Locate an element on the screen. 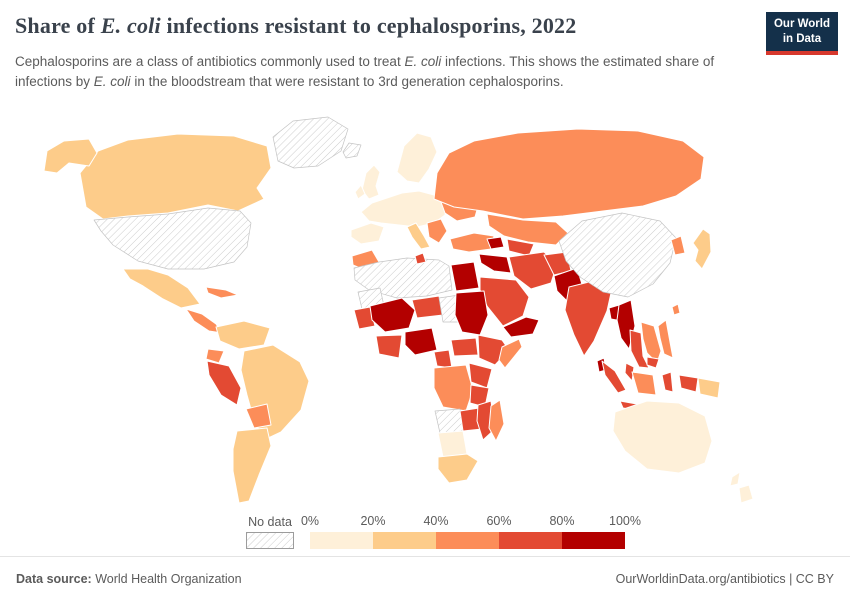 This screenshot has height=600, width=850. legend-tick-20pct: 20% is located at coordinates (373, 521).